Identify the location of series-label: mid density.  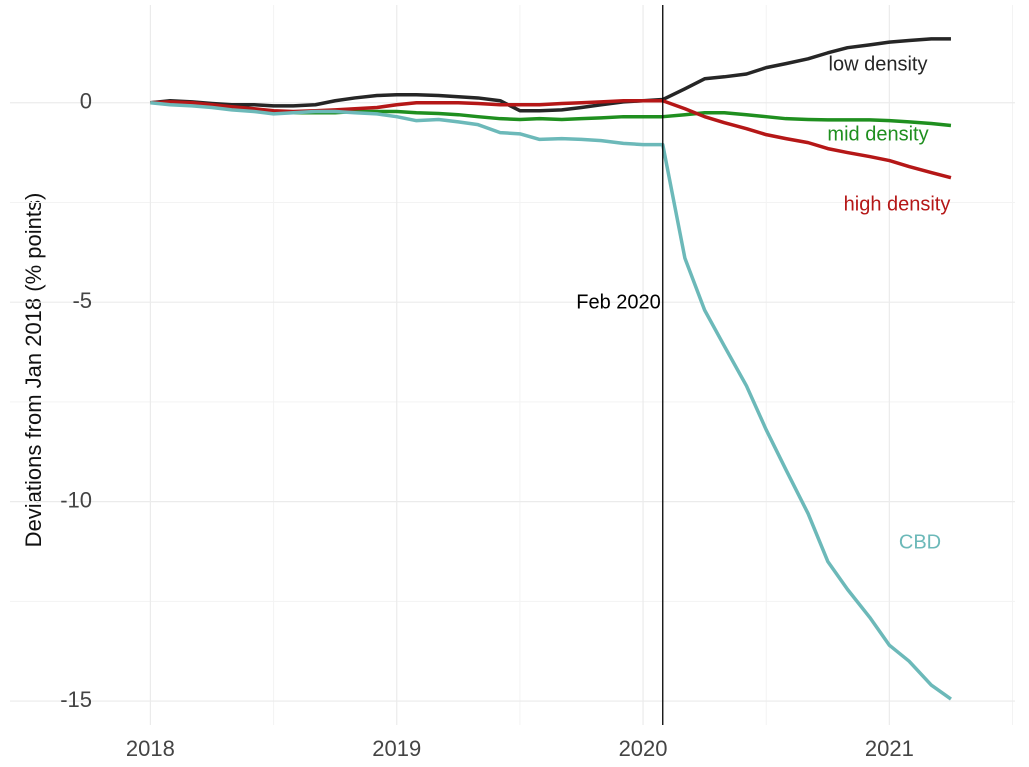
(877, 134).